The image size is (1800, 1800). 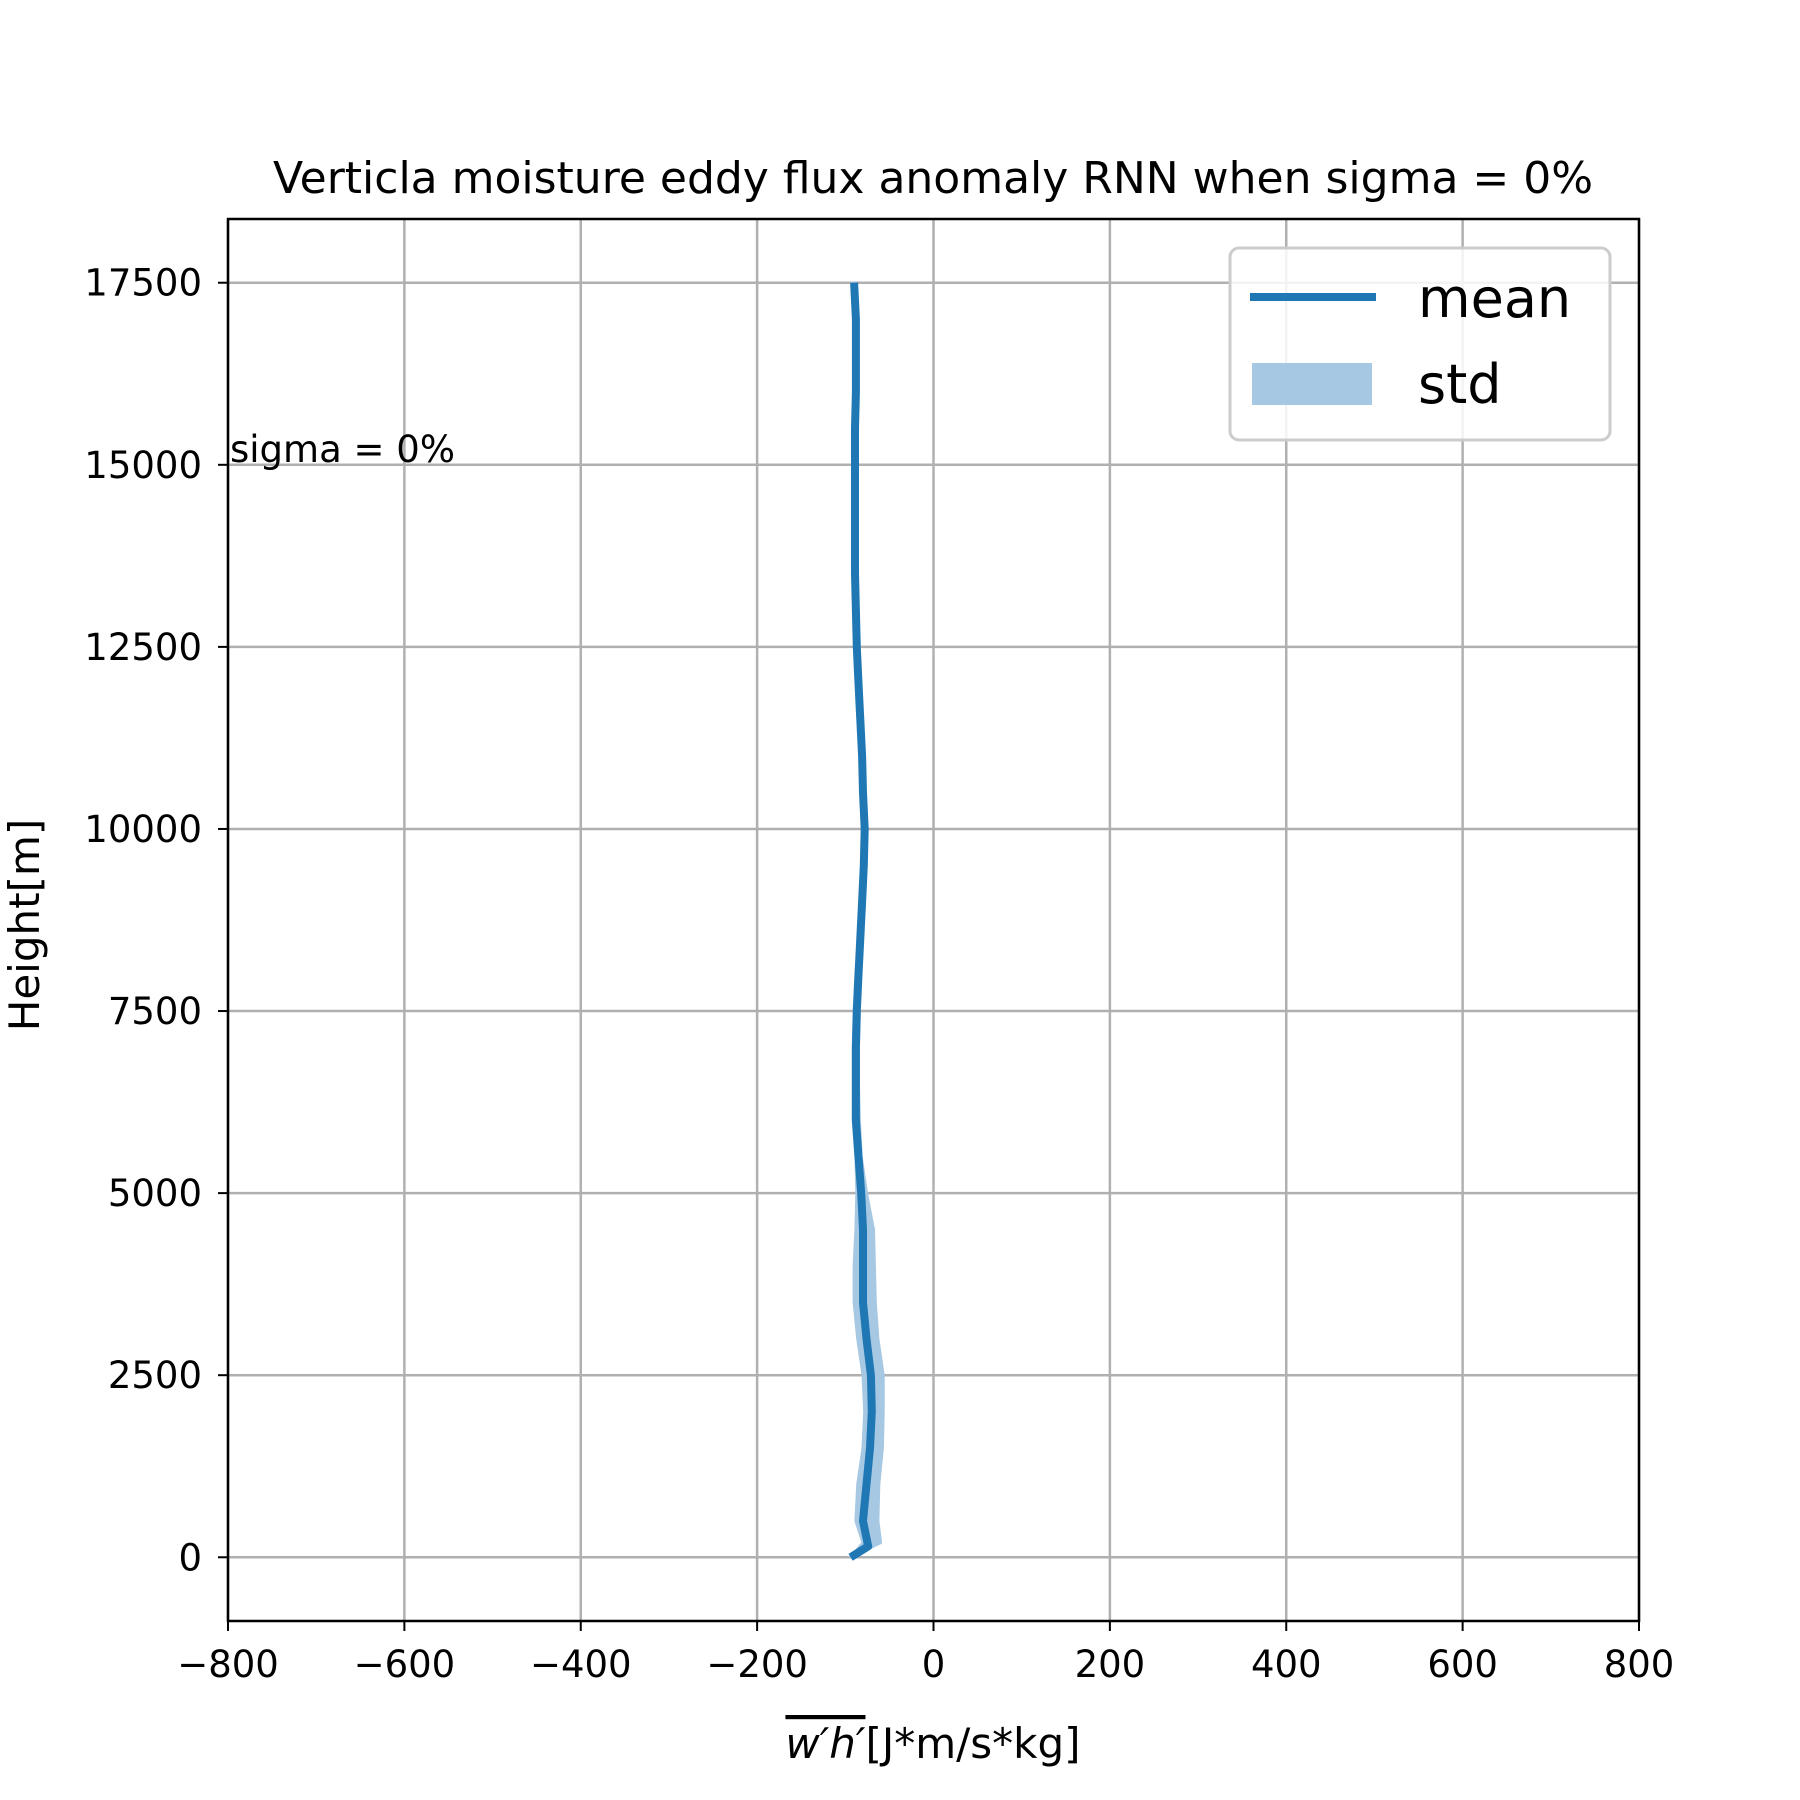 What do you see at coordinates (143, 647) in the screenshot?
I see `y-tick-label: 12500` at bounding box center [143, 647].